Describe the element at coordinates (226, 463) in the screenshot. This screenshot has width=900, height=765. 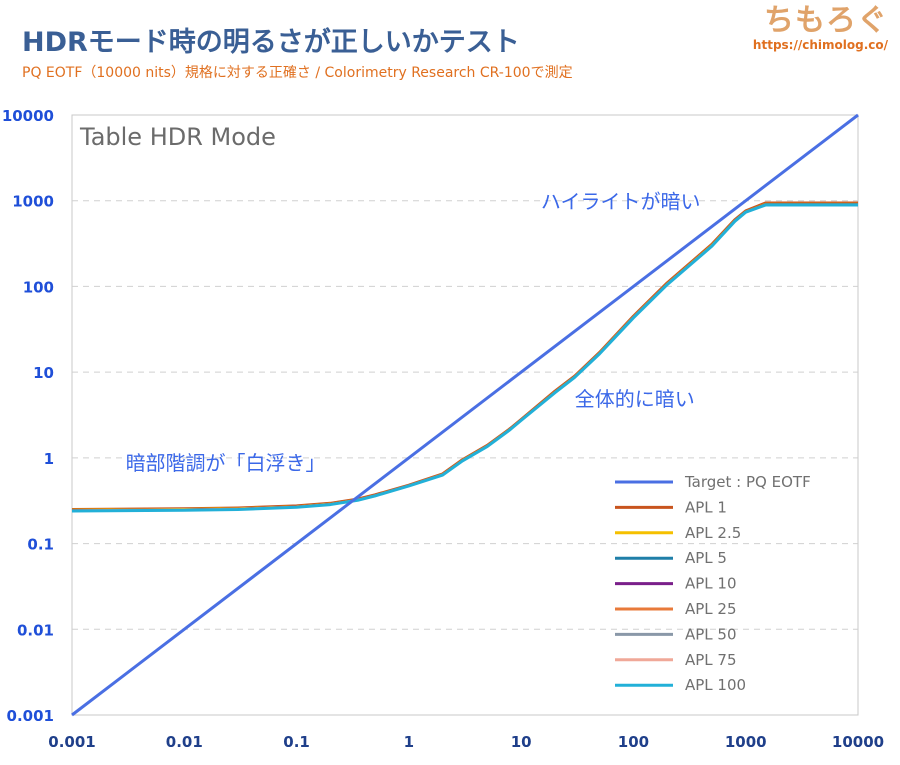
I see `annotation-text: 暗部階調が「白浮き」` at that location.